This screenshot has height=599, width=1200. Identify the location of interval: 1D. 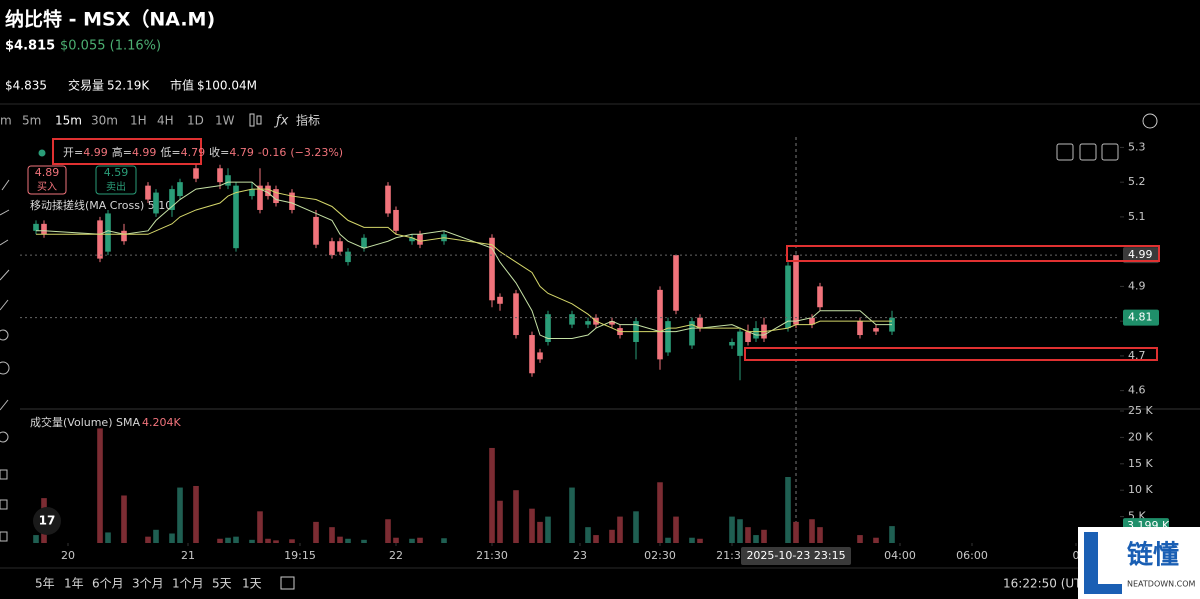
(195, 121).